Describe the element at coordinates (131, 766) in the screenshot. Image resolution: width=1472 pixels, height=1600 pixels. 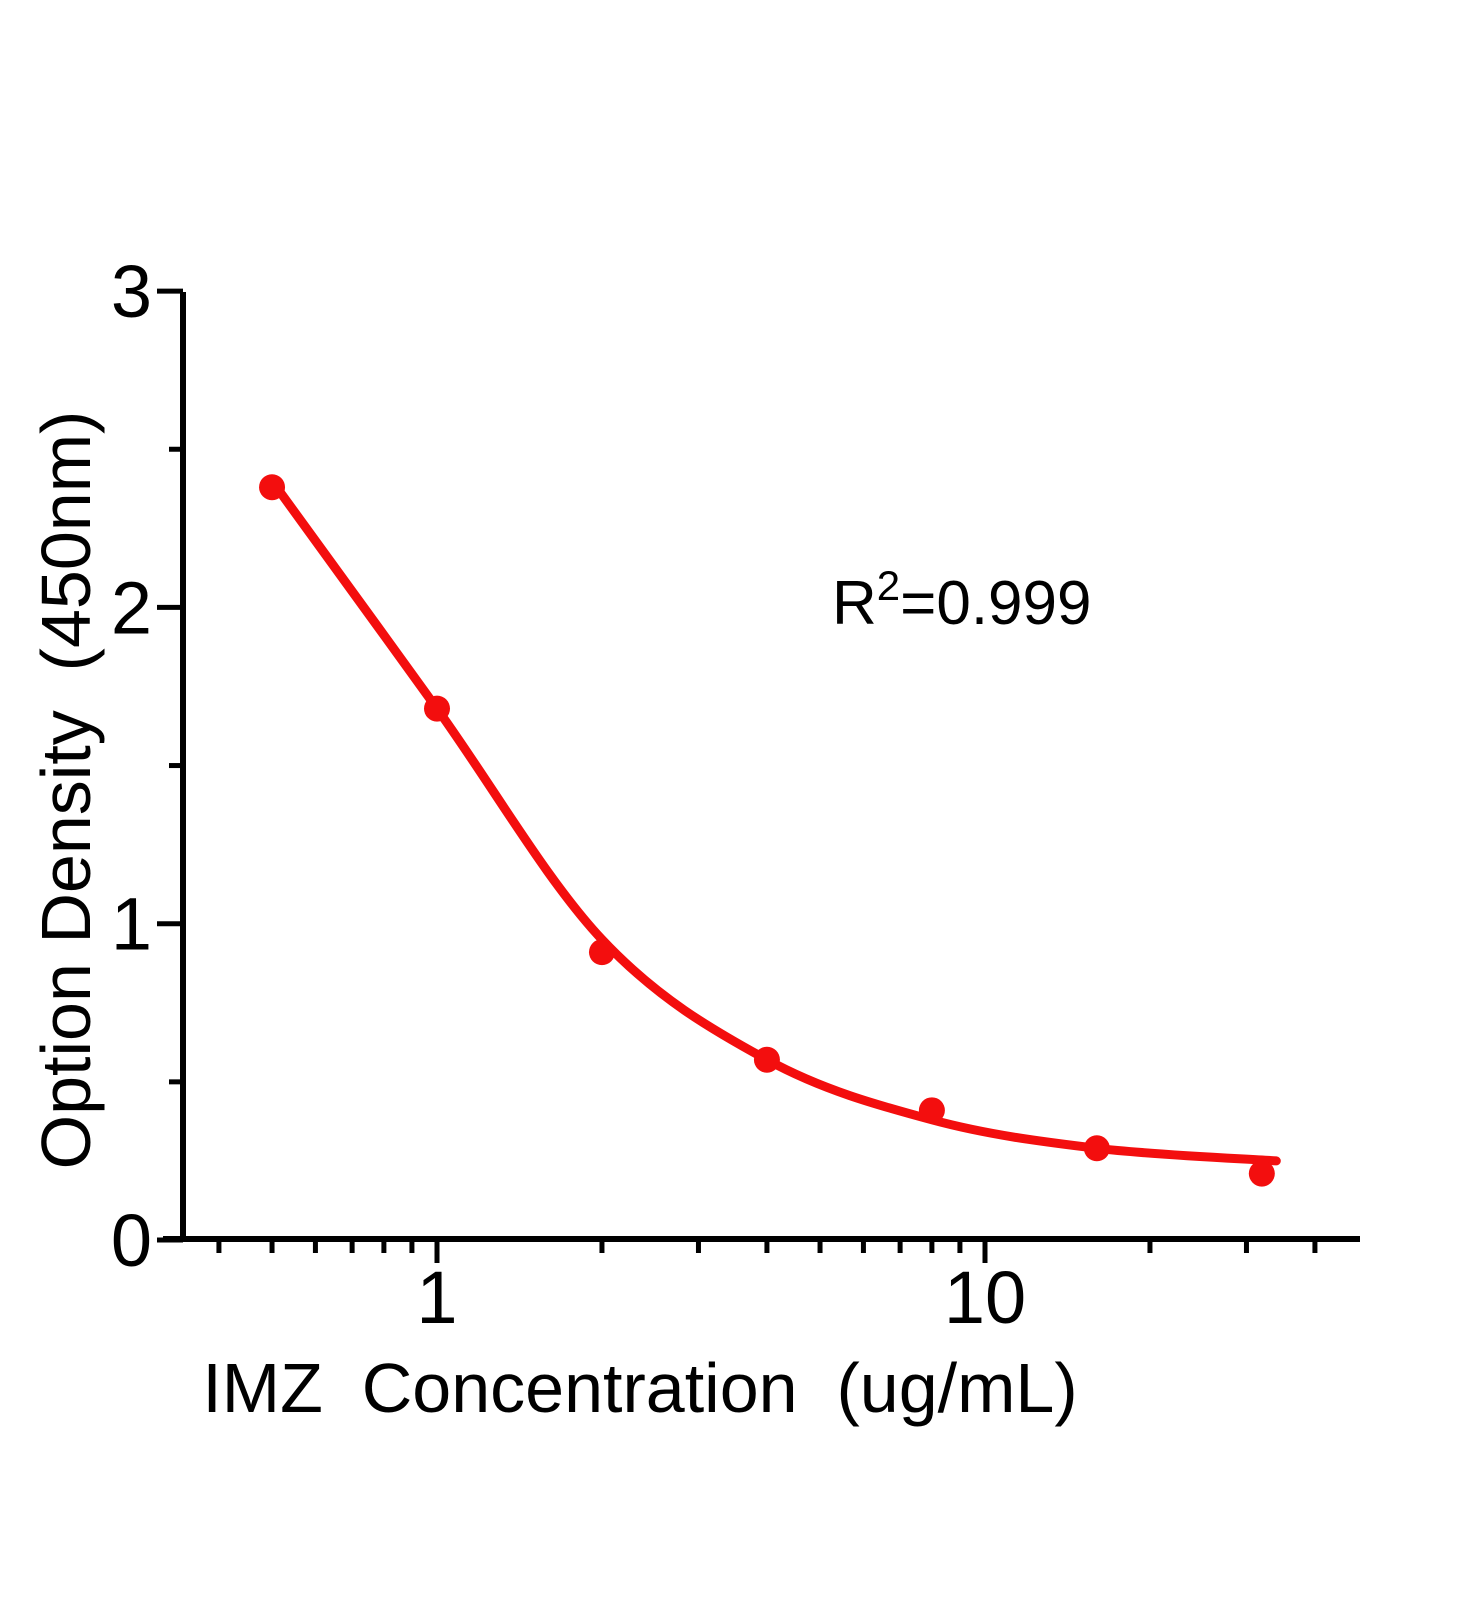
I see `y-axis-tick-labels: 0 1 2 3` at that location.